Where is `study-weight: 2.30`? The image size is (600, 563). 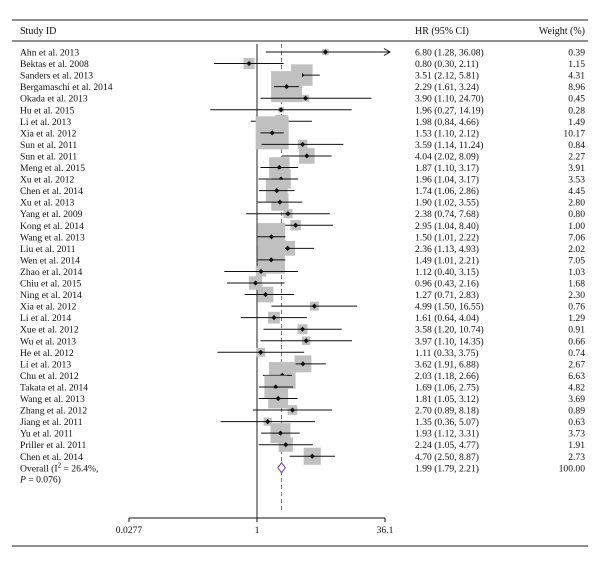
study-weight: 2.30 is located at coordinates (576, 295).